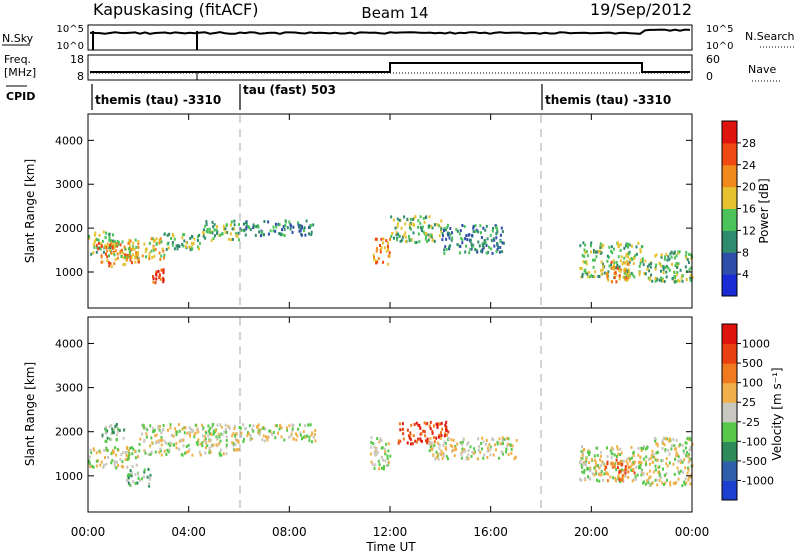 Image resolution: width=800 pixels, height=554 pixels. I want to click on velocity-colorbar-swatch, so click(729, 470).